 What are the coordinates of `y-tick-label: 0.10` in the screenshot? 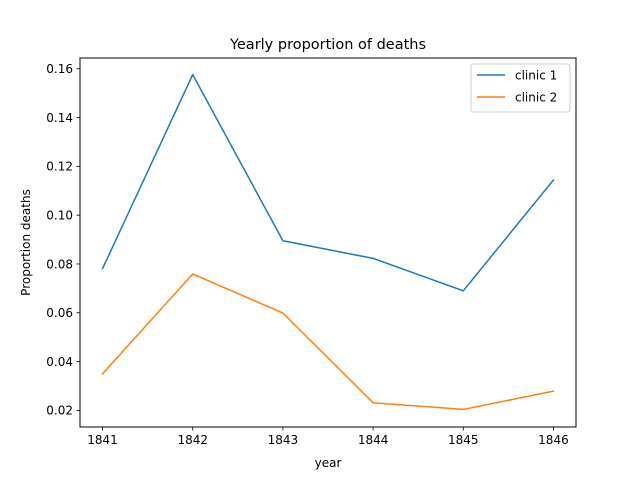 It's located at (59, 215).